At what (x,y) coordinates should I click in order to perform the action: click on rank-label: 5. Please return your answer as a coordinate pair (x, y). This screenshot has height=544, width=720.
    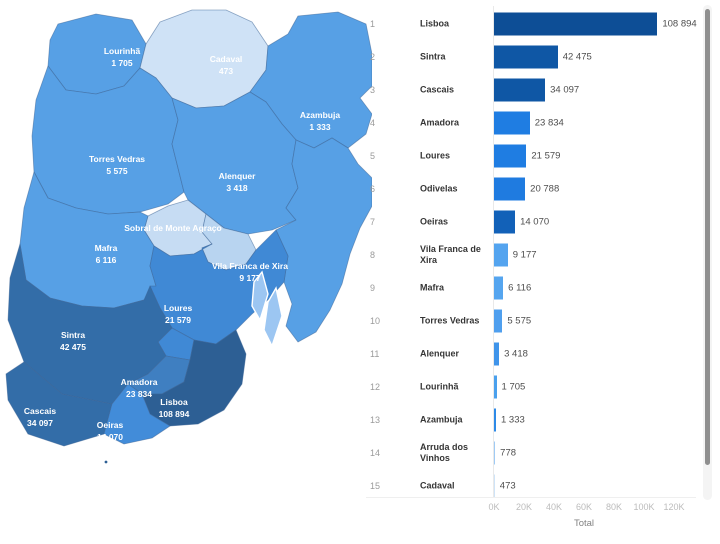
    Looking at the image, I should click on (373, 155).